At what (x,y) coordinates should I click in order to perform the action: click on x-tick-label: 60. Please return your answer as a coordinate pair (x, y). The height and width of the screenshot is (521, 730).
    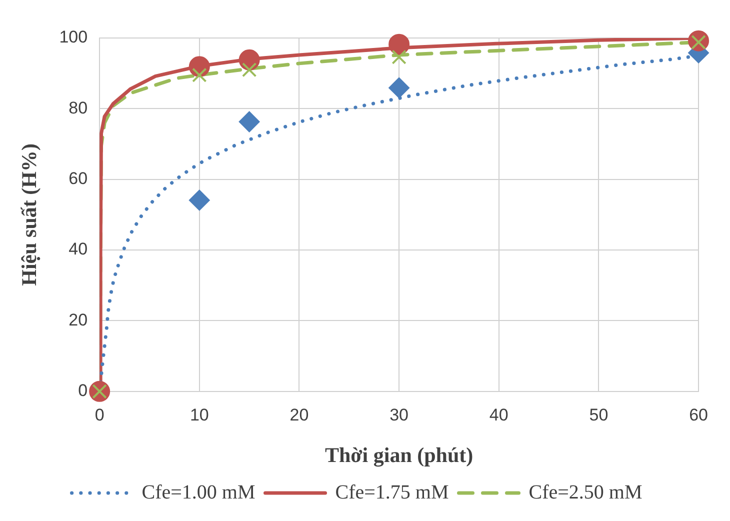
    Looking at the image, I should click on (698, 414).